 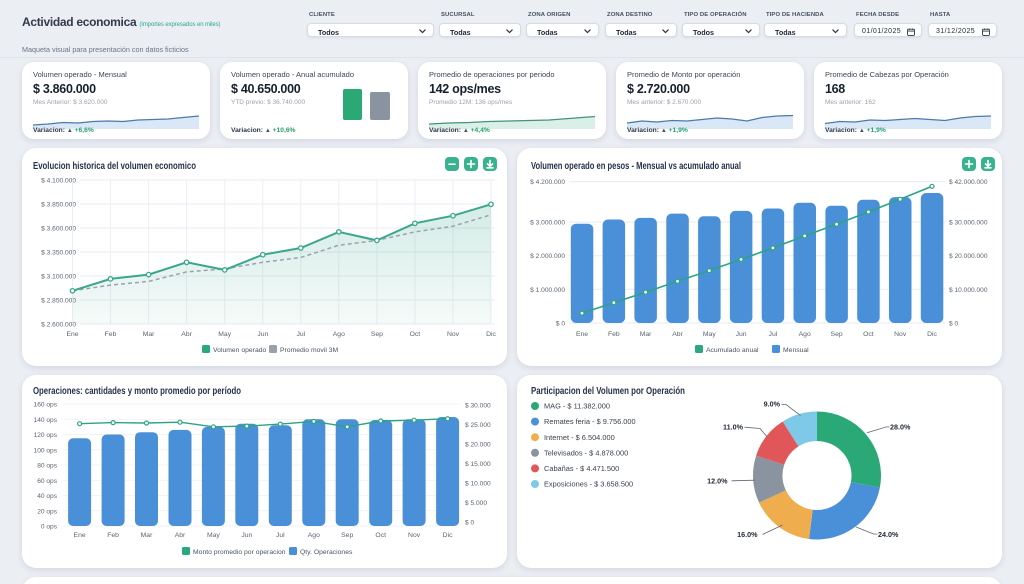 I want to click on svg-text: Mensual, so click(x=796, y=350).